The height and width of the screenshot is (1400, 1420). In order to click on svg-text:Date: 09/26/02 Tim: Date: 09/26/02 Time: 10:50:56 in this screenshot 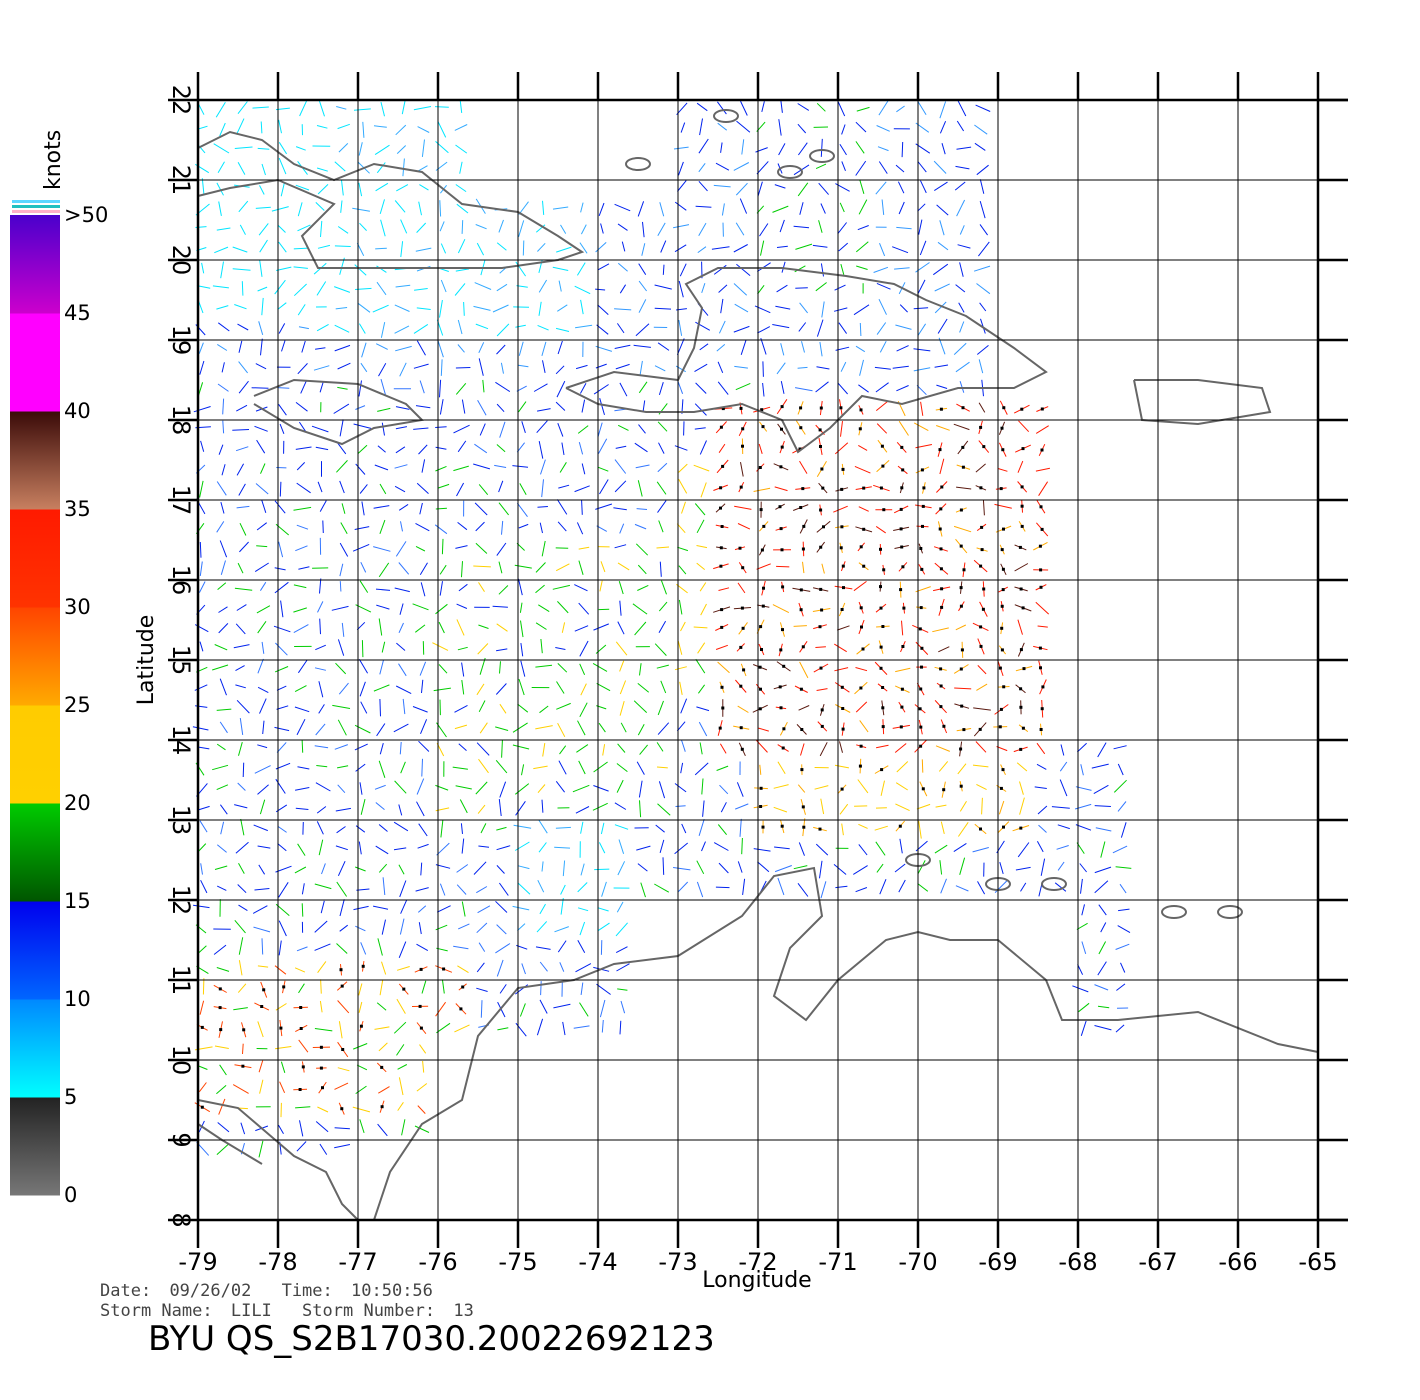, I will do `click(266, 1291)`.